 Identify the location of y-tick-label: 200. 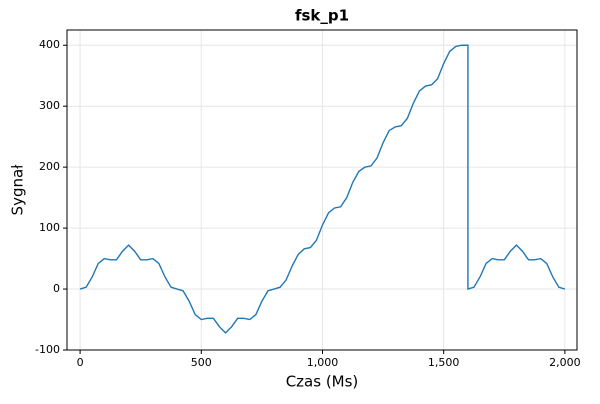
(49, 166).